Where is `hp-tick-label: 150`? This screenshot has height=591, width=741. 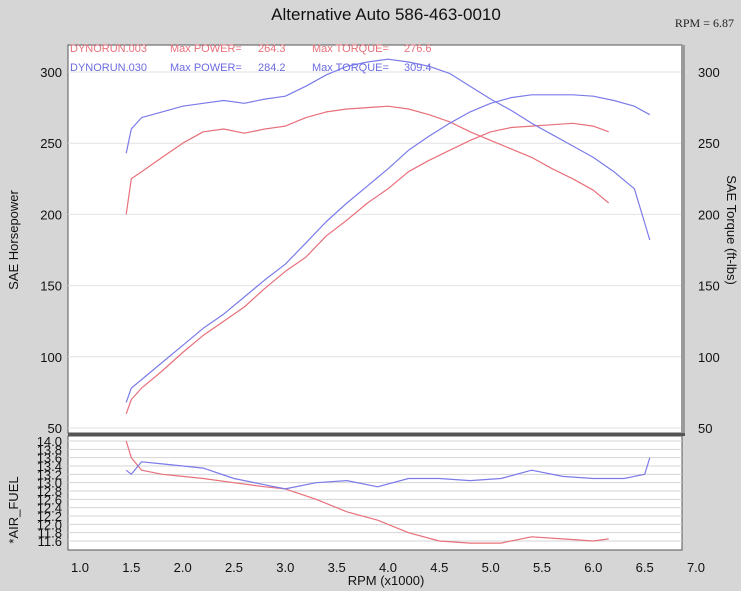
hp-tick-label: 150 is located at coordinates (51, 286).